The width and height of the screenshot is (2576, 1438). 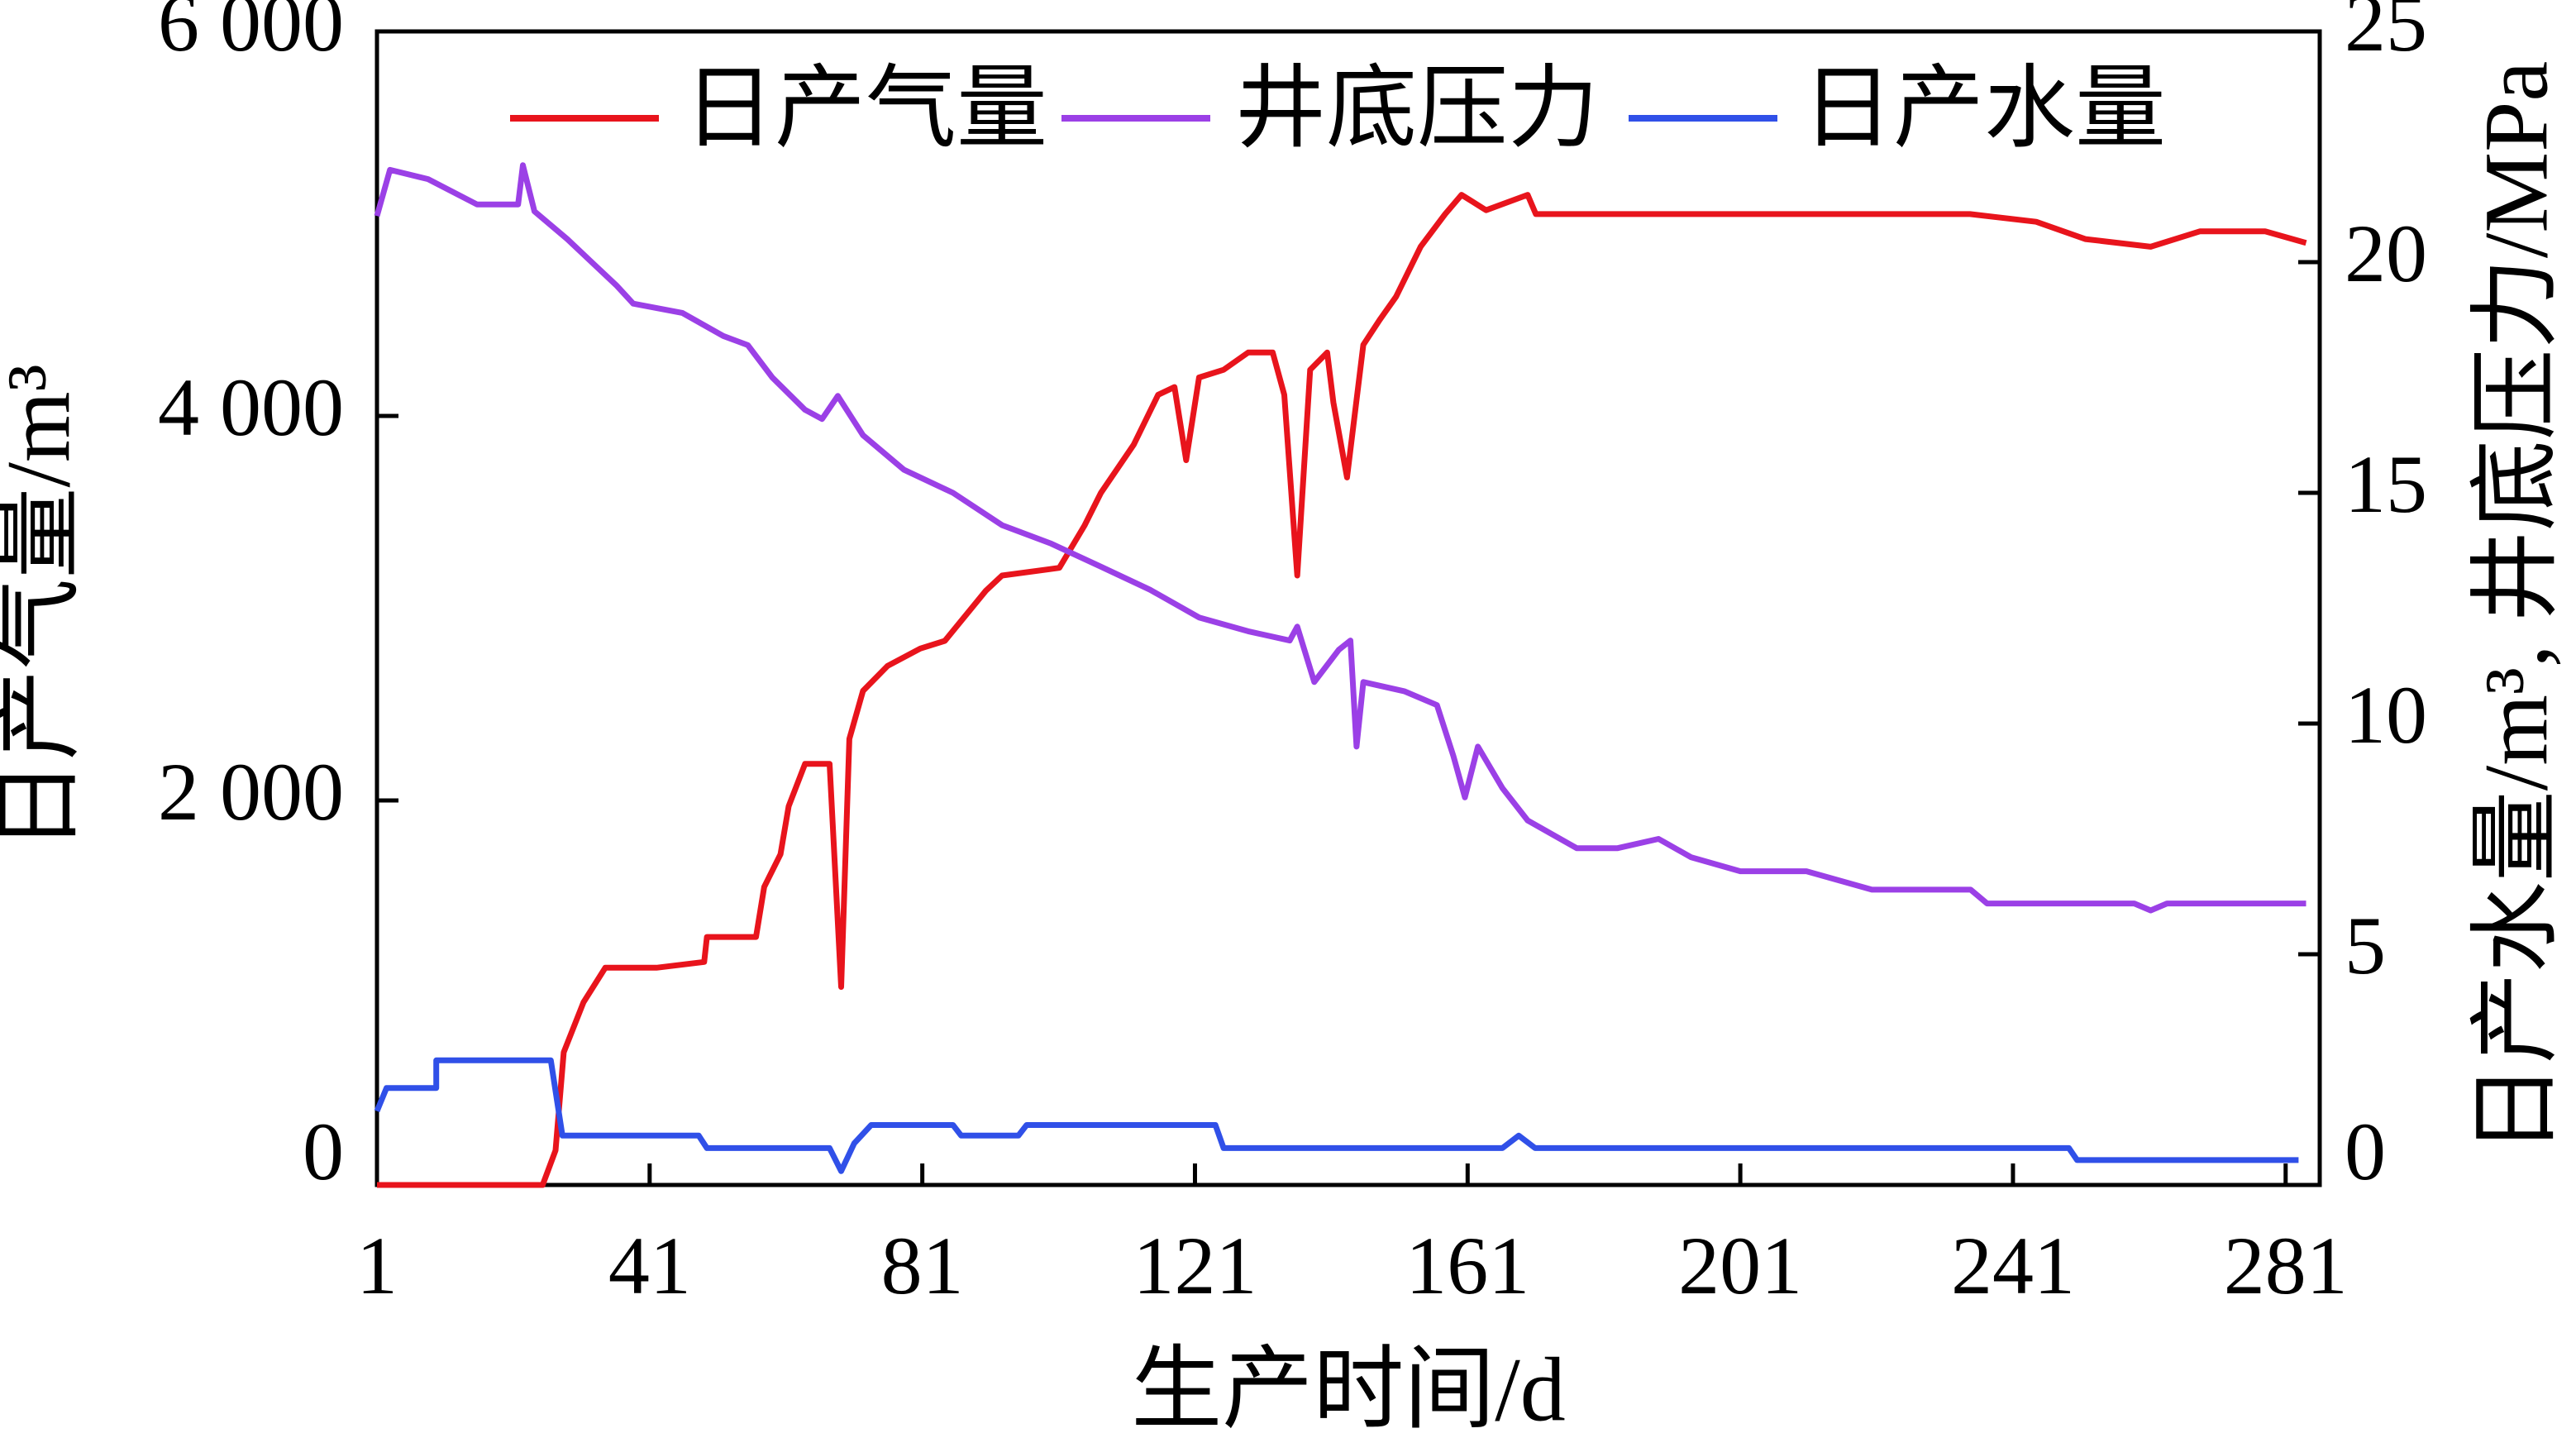 What do you see at coordinates (251, 34) in the screenshot?
I see `y-tick-label: 6 000` at bounding box center [251, 34].